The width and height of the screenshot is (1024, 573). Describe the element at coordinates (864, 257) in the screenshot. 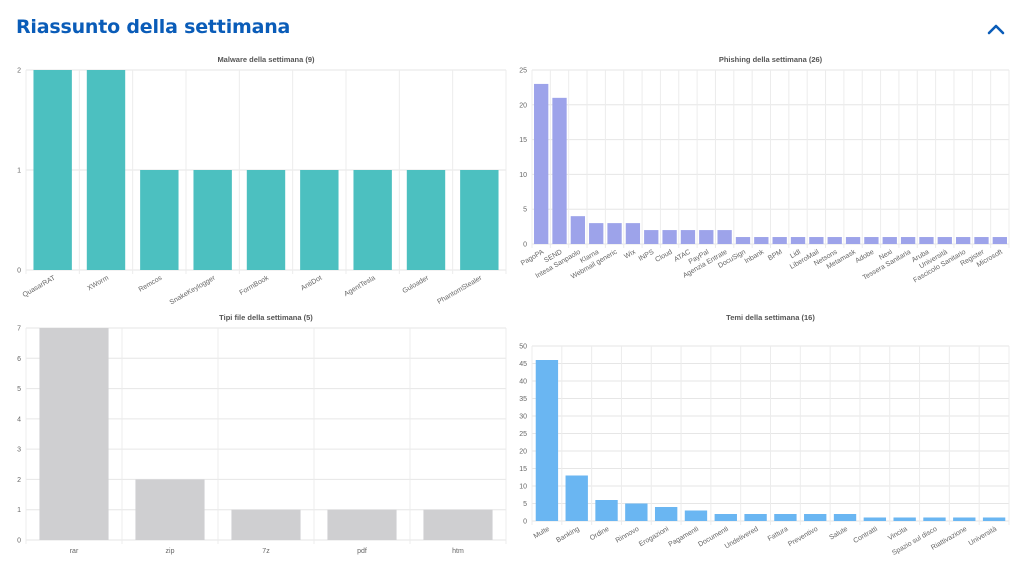

I see `x-tick-label: Adobe` at that location.